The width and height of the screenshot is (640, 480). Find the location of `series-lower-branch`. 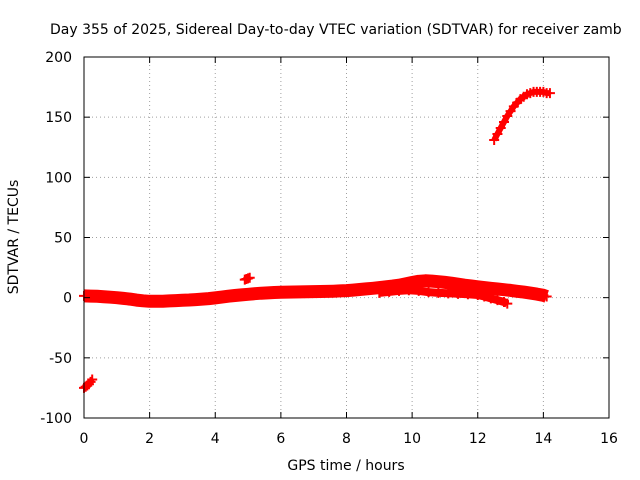

series-lower-branch is located at coordinates (443, 297).